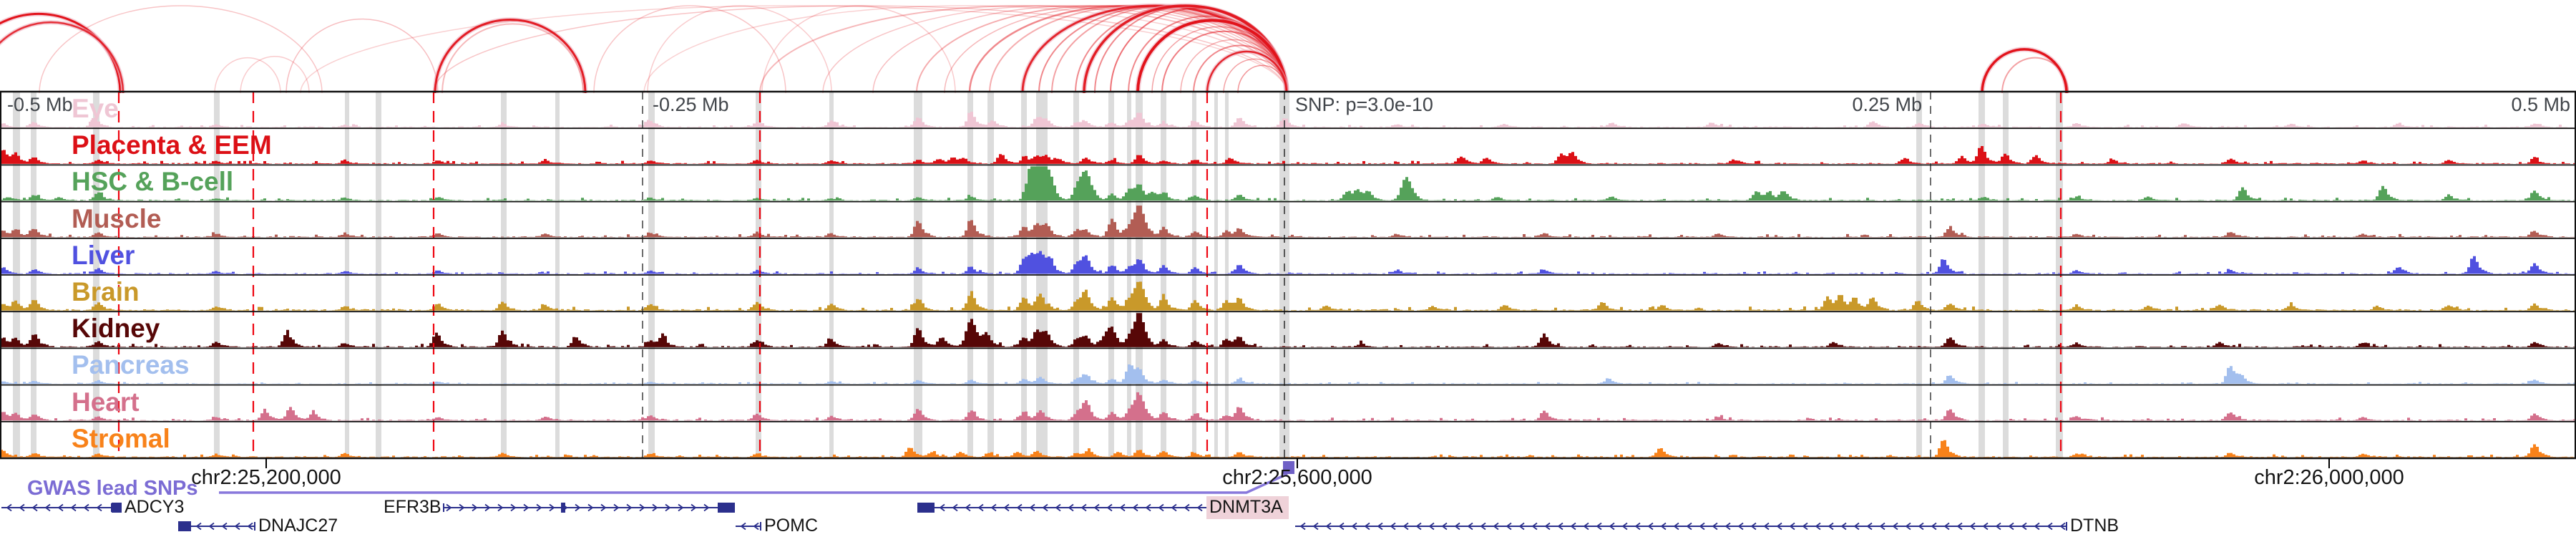  I want to click on coordinate-label-25.2mb: chr2:25,200,000, so click(266, 477).